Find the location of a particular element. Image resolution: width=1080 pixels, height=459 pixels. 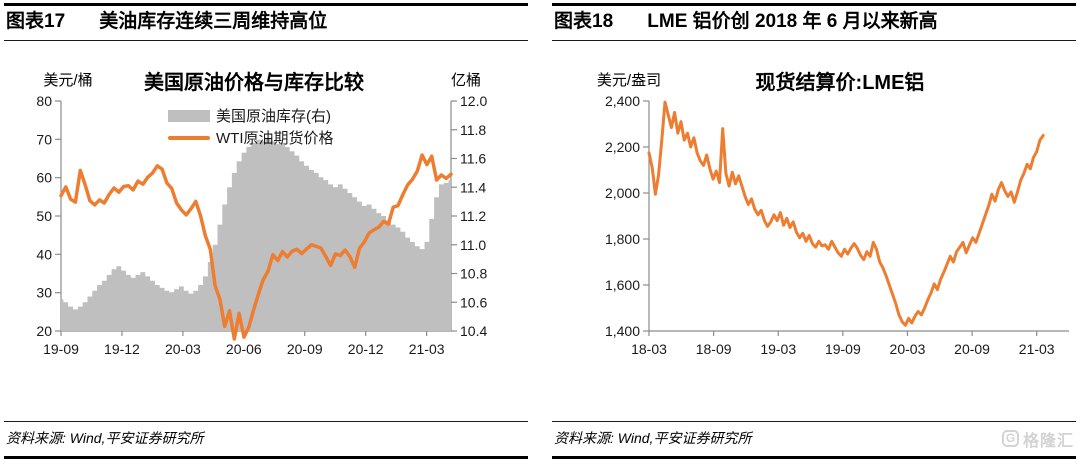

left-axis-tick-label: 20 is located at coordinates (44, 331).